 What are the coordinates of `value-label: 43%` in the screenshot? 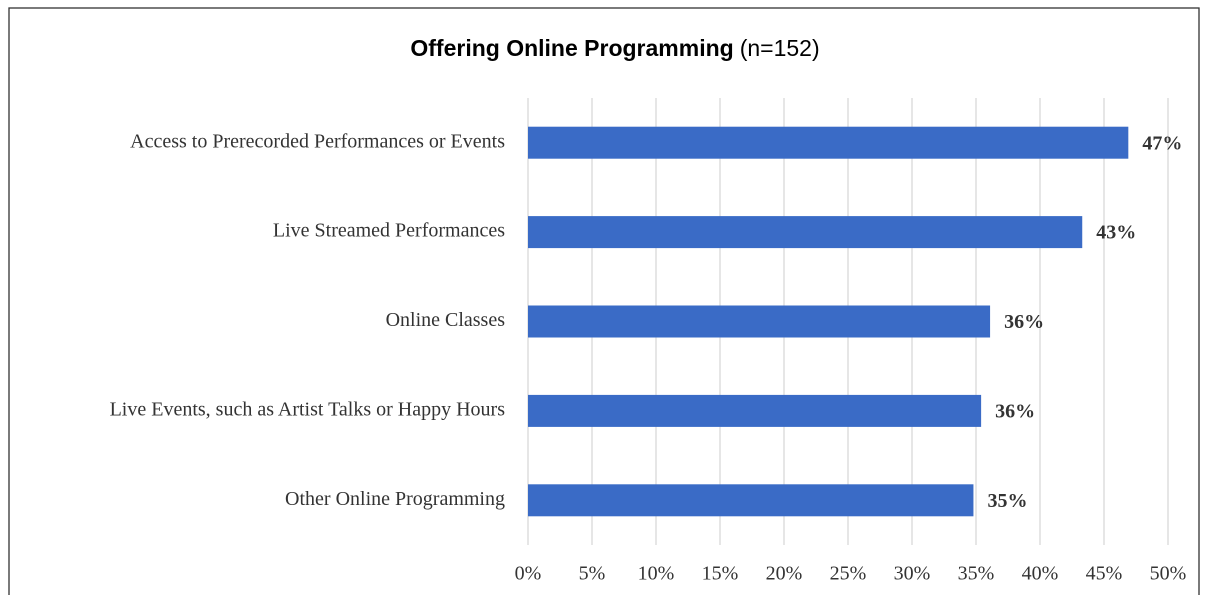 It's located at (1116, 233).